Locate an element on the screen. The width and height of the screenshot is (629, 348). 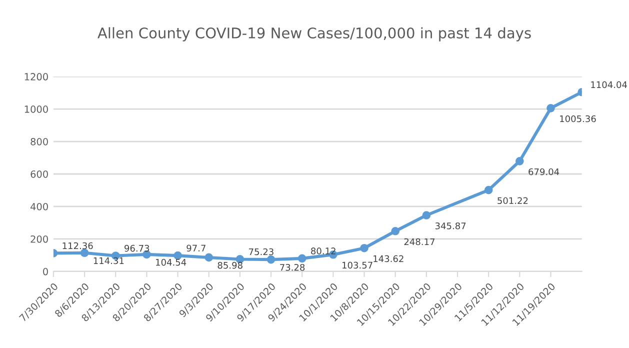
data-label: 1005.36 is located at coordinates (578, 118).